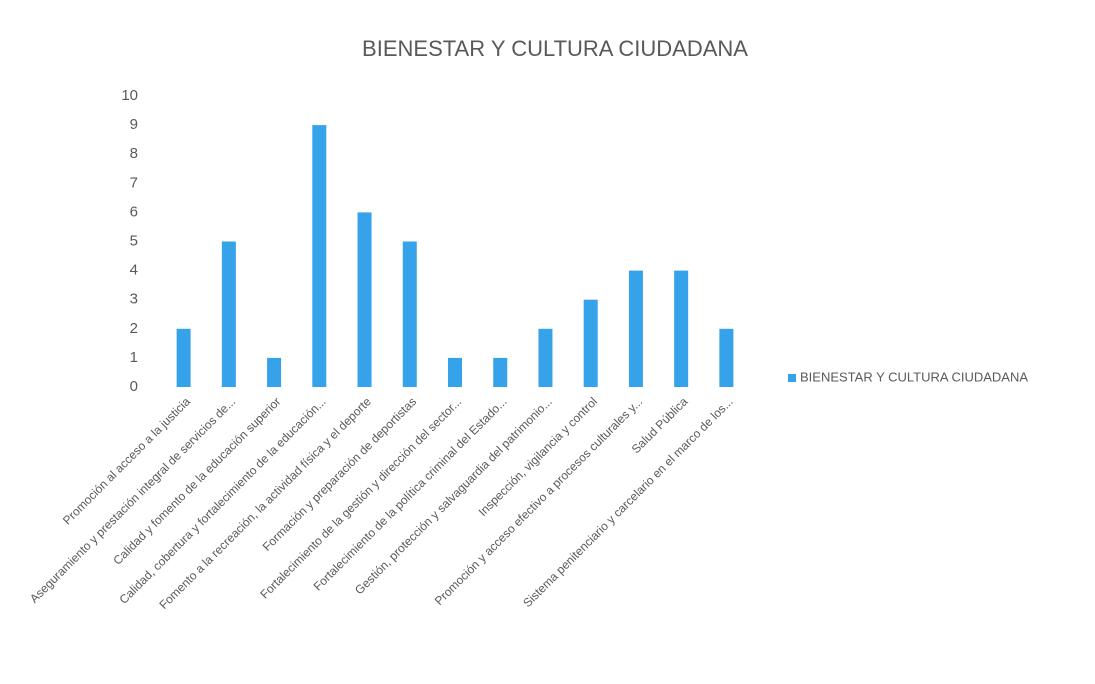  I want to click on y-tick-label: 8, so click(134, 153).